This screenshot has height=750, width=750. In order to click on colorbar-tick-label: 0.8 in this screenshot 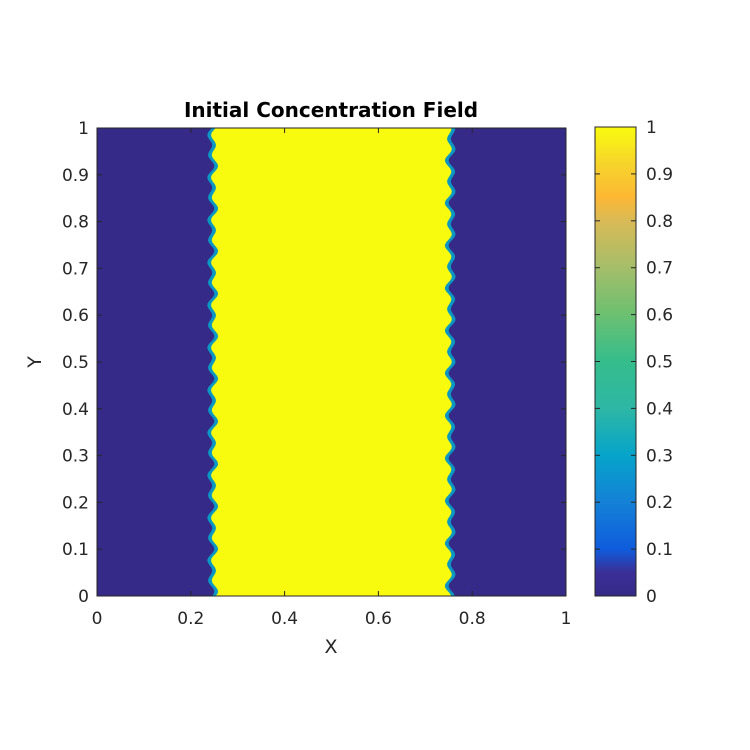, I will do `click(659, 222)`.